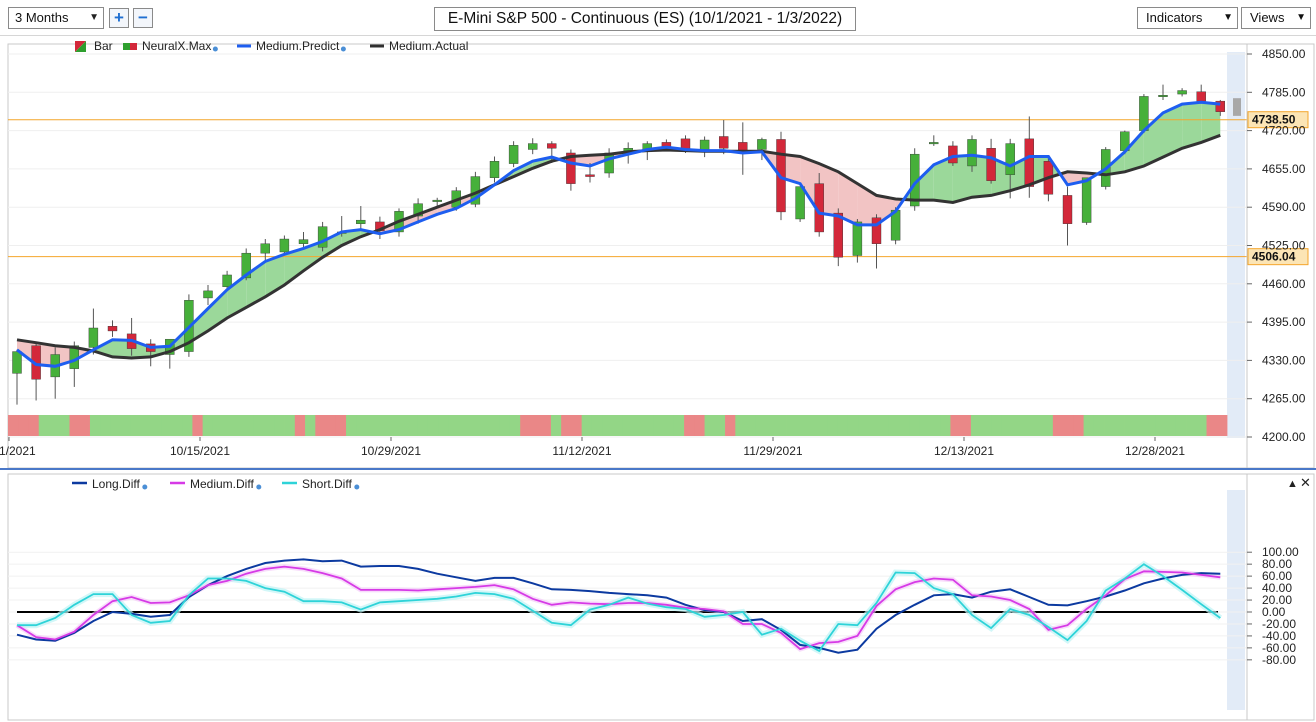 Image resolution: width=1316 pixels, height=722 pixels. Describe the element at coordinates (428, 46) in the screenshot. I see `legend-label: Medium.Actual` at that location.